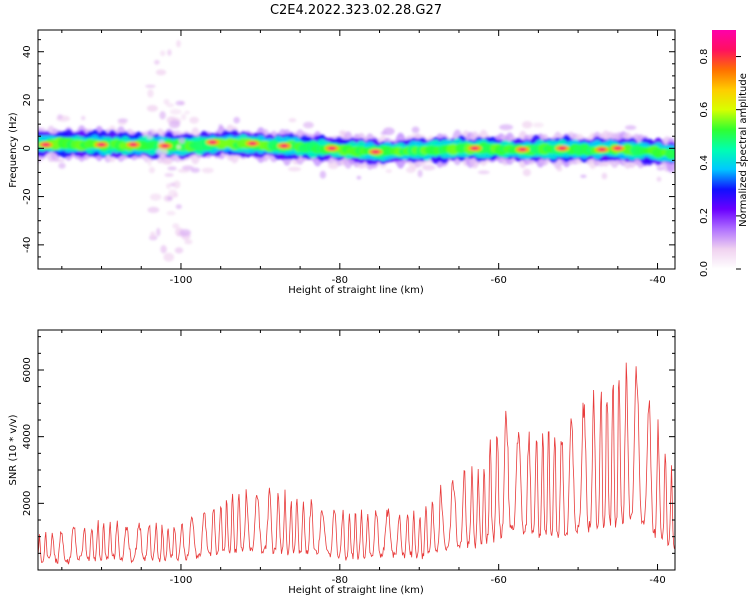 This screenshot has width=750, height=600. I want to click on snr-x-axis-label: Height of straight line (km), so click(356, 590).